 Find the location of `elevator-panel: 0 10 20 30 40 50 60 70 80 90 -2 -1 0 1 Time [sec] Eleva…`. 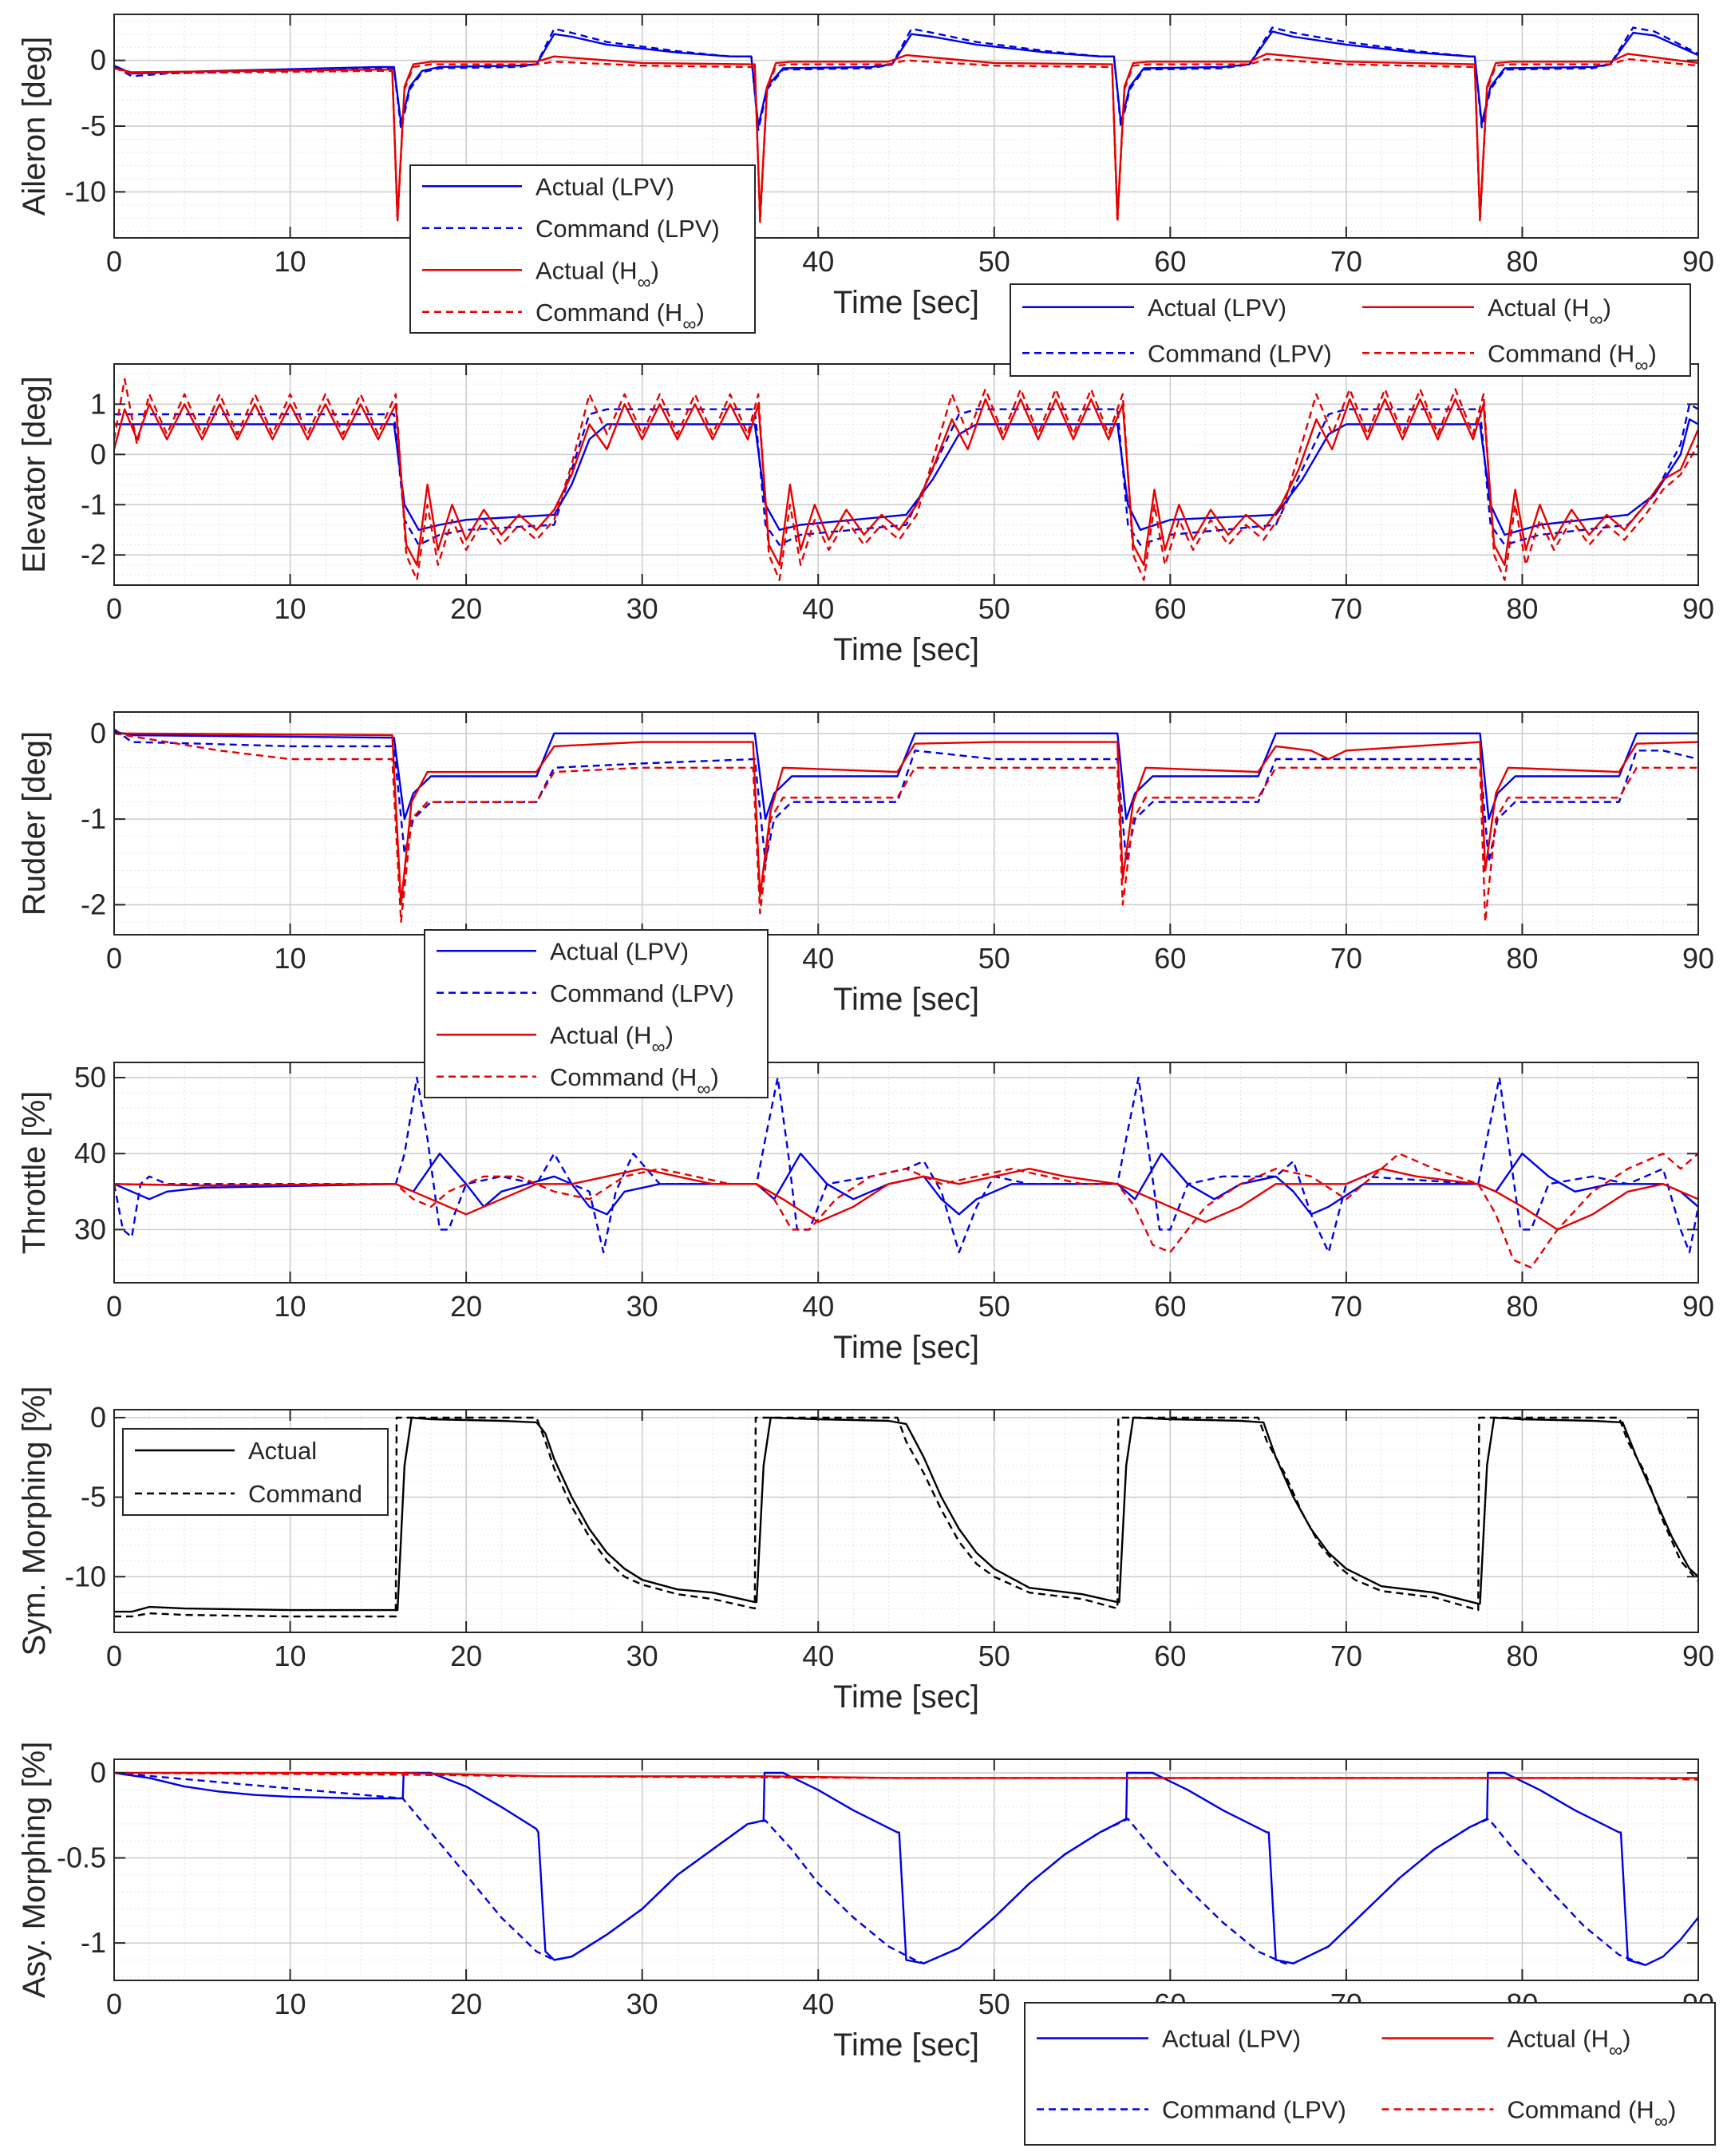

elevator-panel: 0 10 20 30 40 50 60 70 80 90 -2 -1 0 1 Time [sec] Eleva… is located at coordinates (865, 515).